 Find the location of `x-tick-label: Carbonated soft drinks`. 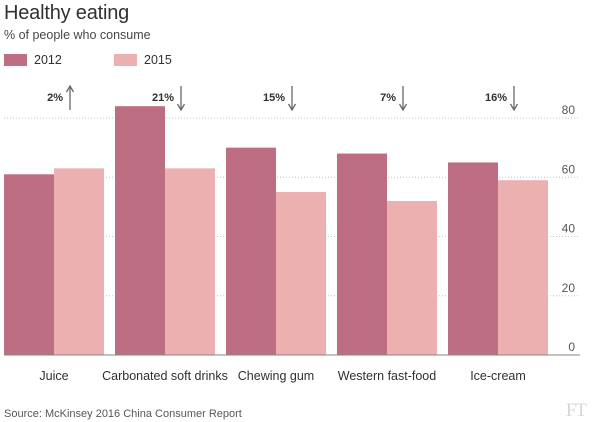

x-tick-label: Carbonated soft drinks is located at coordinates (165, 376).